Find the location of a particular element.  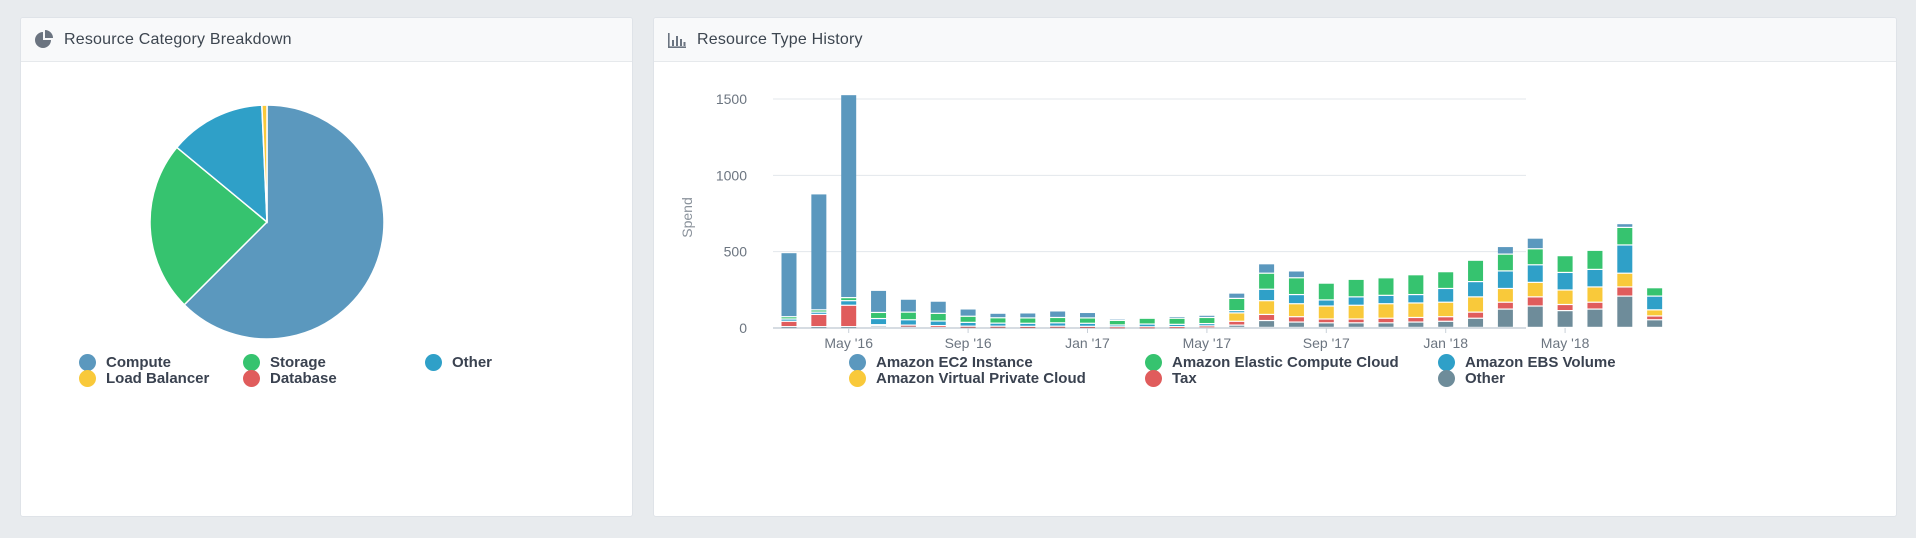

pie-slice-load-balancer is located at coordinates (264, 163).